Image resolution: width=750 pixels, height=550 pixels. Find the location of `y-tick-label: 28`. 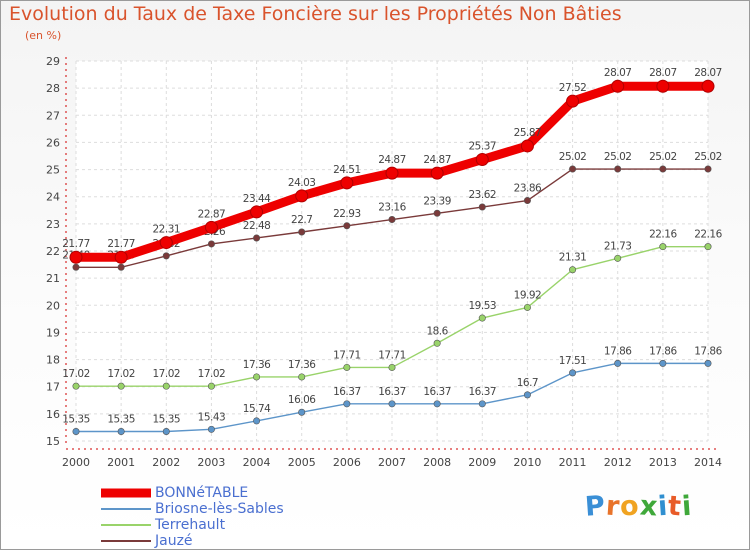

y-tick-label: 28 is located at coordinates (53, 88).